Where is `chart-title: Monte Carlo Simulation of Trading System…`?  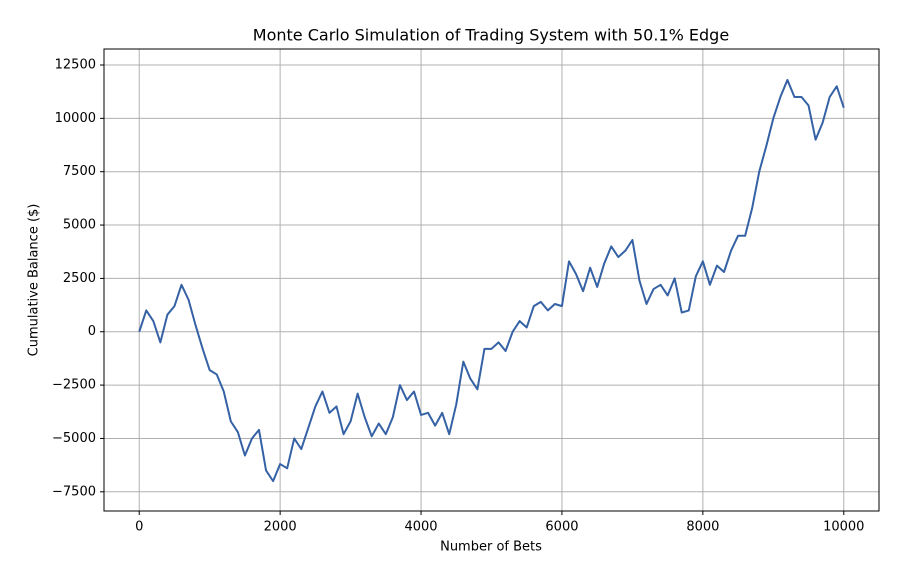 chart-title: Monte Carlo Simulation of Trading System… is located at coordinates (491, 35).